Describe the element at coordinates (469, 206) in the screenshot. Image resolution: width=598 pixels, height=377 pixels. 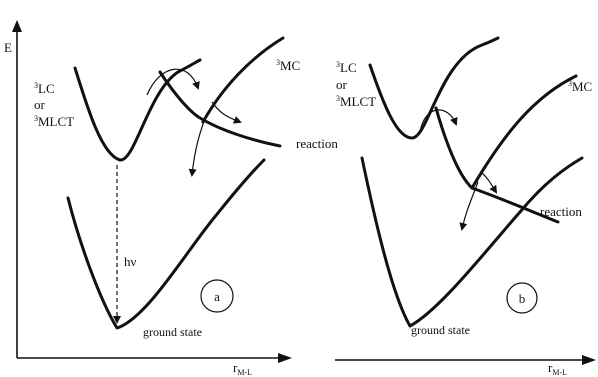
I see `panel-b-relax-arrow` at that location.